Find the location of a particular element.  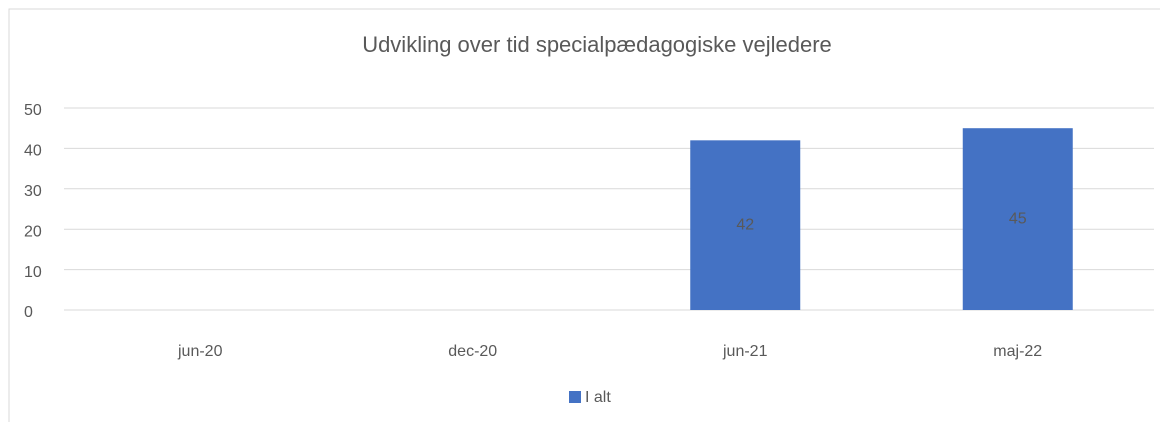

y-tick-label: 40 is located at coordinates (33, 151).